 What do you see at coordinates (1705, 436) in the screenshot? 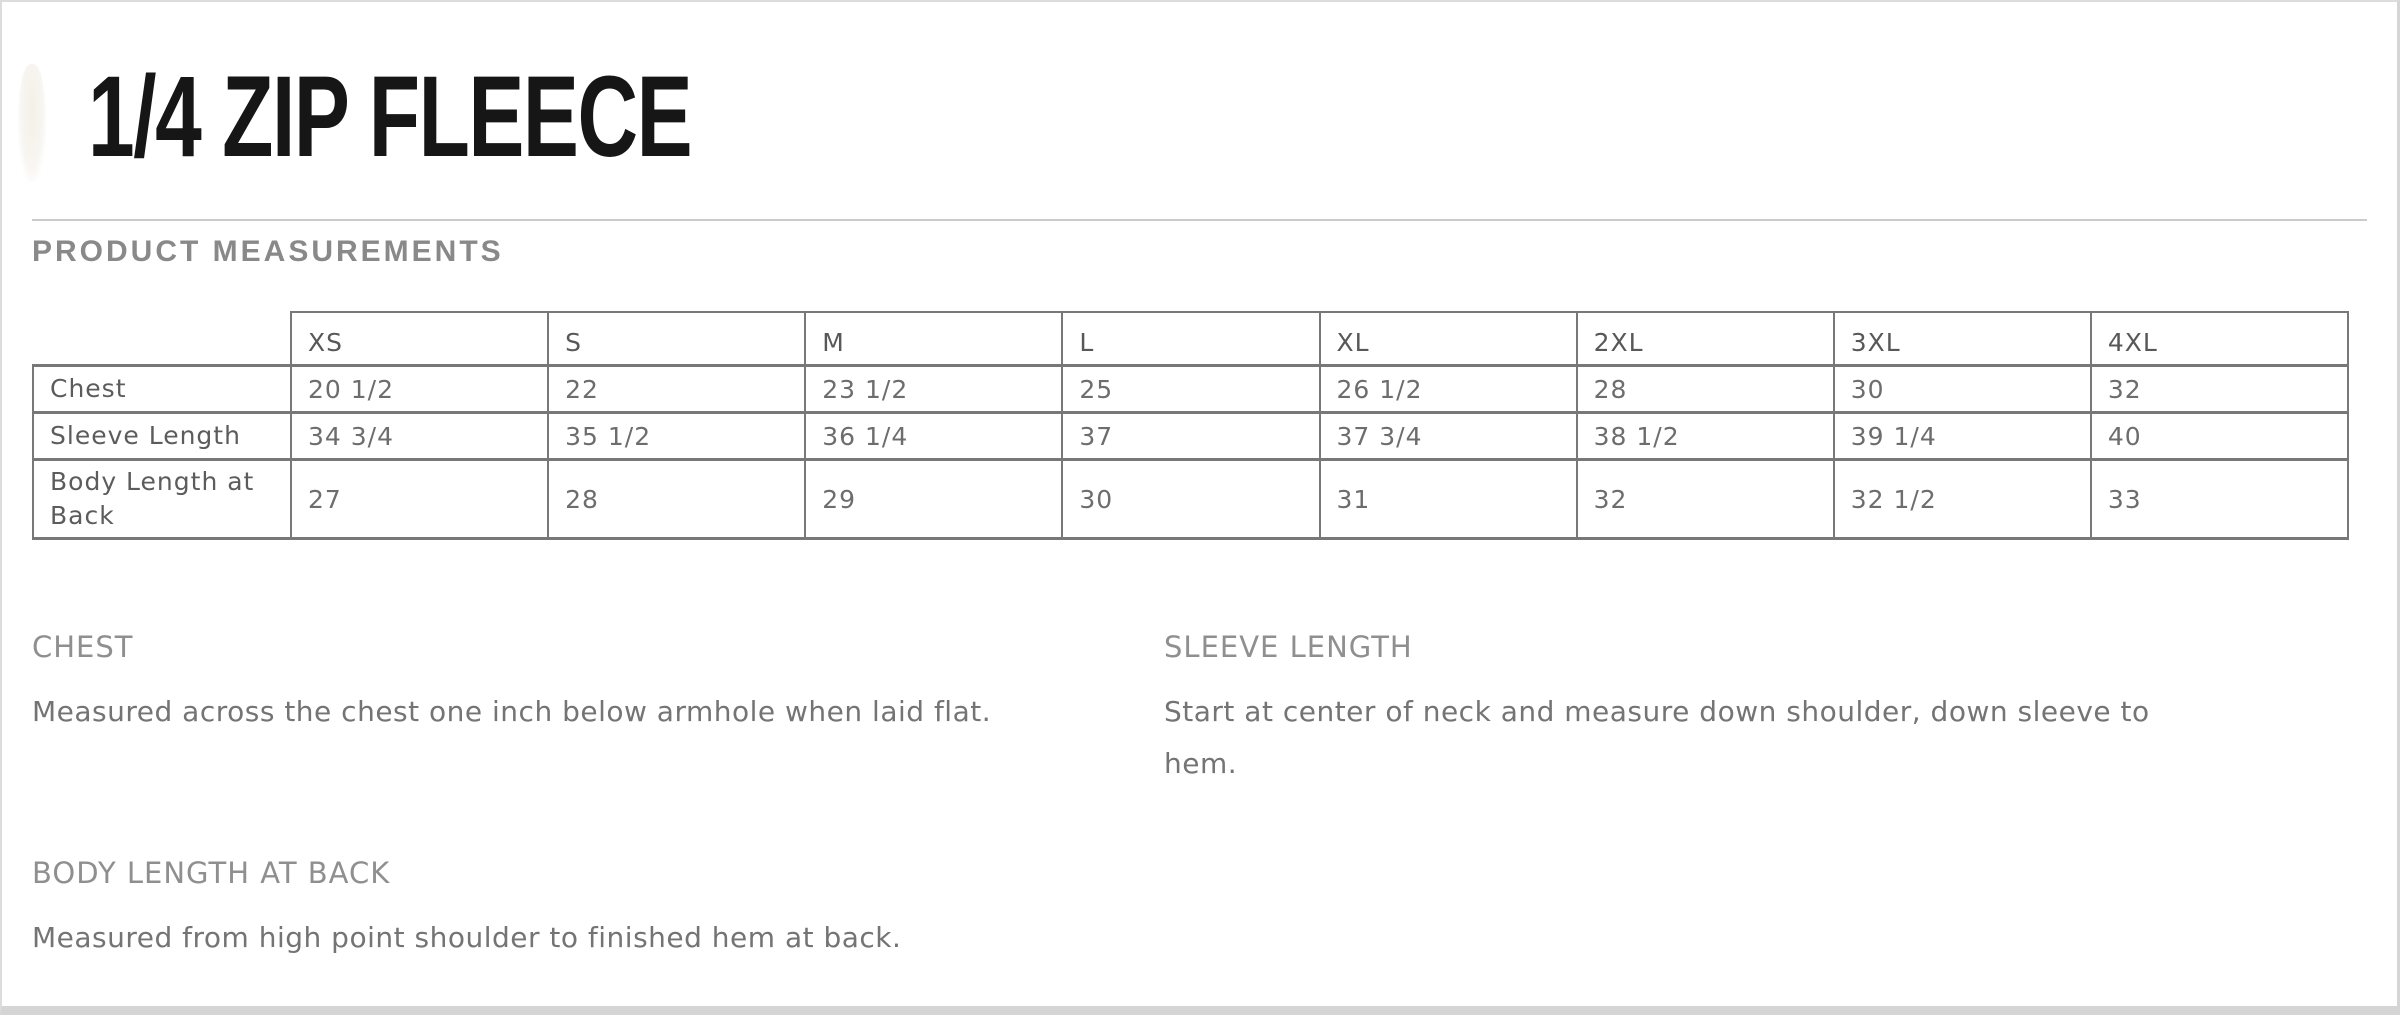
I see `sleeve-value-2xl: 38 1/2` at bounding box center [1705, 436].